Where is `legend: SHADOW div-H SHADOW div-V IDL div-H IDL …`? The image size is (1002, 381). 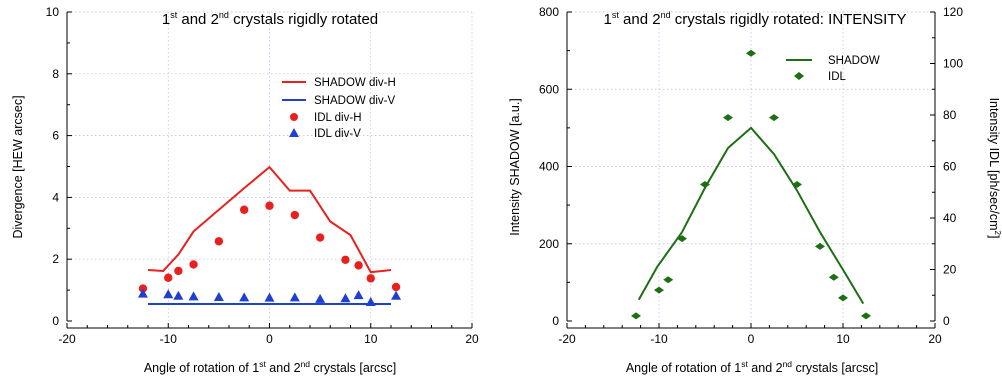 legend: SHADOW div-H SHADOW div-V IDL div-H IDL … is located at coordinates (339, 108).